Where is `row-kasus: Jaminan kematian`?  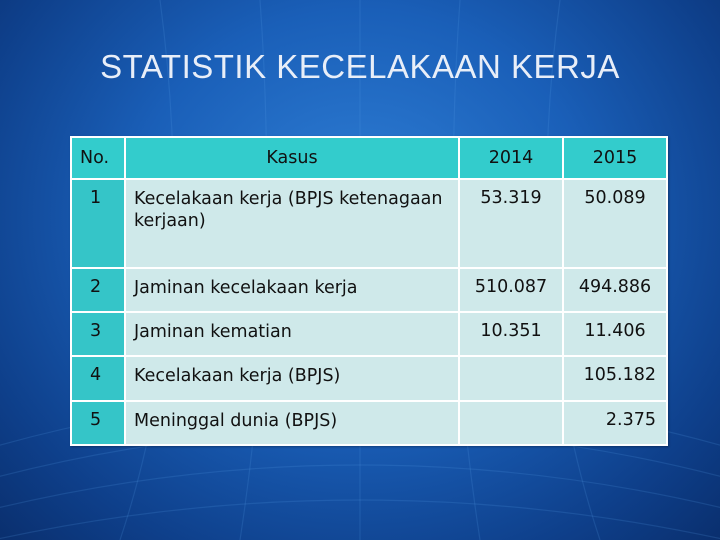 row-kasus: Jaminan kematian is located at coordinates (292, 334).